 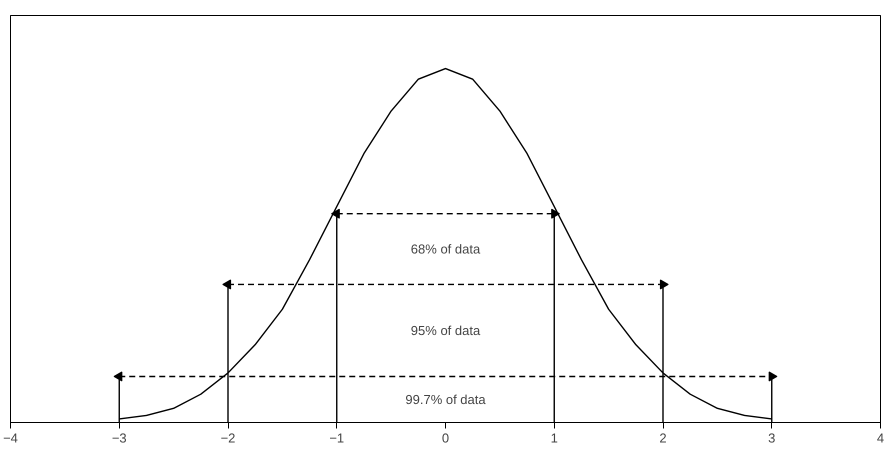 What do you see at coordinates (336, 438) in the screenshot?
I see `x-tick-label: −1` at bounding box center [336, 438].